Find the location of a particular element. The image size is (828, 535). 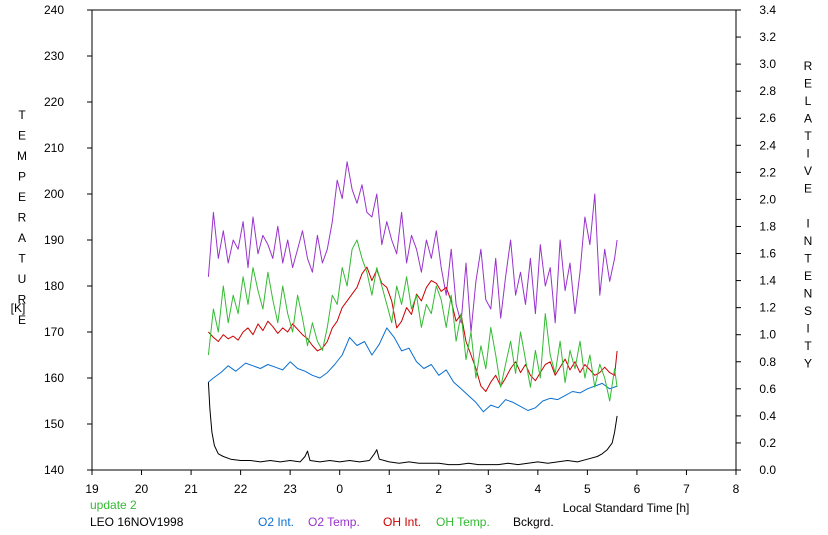

right-tick-label: 1.6 is located at coordinates (767, 254).